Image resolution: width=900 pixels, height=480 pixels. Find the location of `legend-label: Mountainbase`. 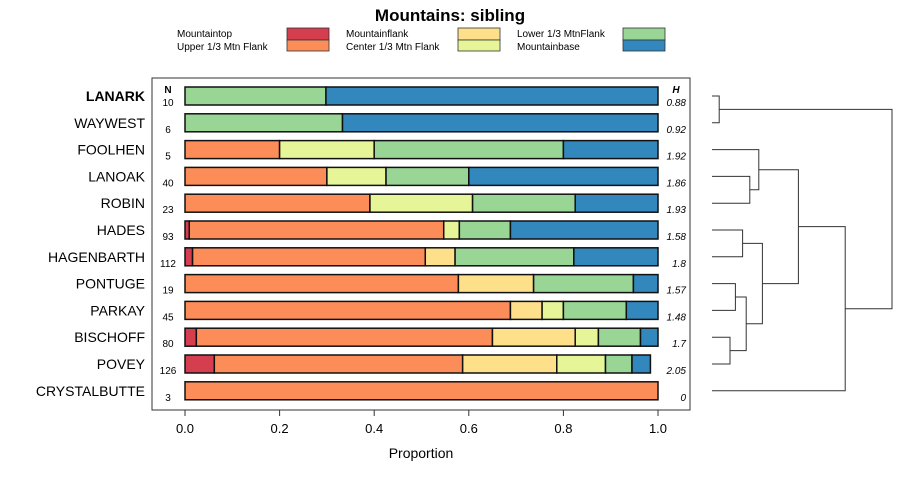

legend-label: Mountainbase is located at coordinates (548, 47).